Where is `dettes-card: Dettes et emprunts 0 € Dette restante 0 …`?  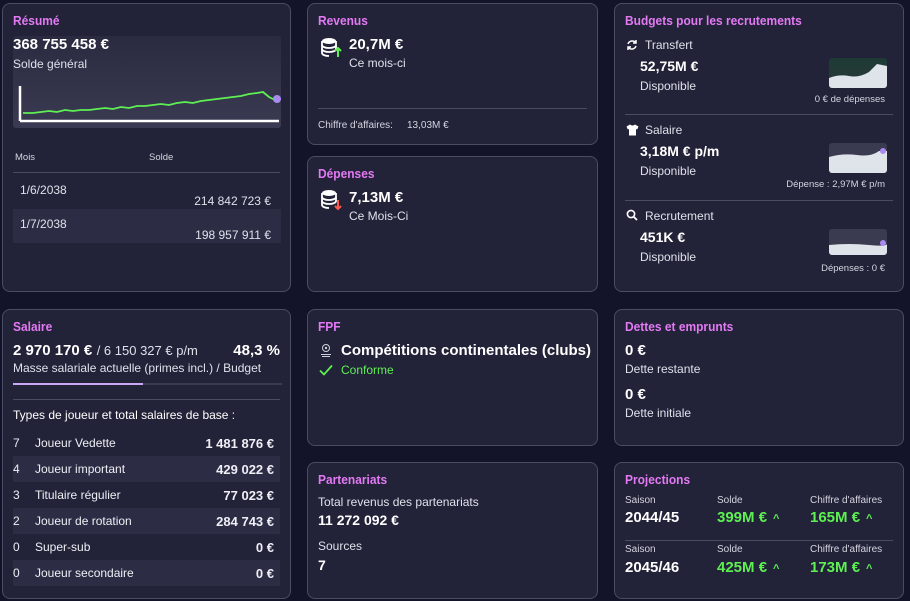 dettes-card: Dettes et emprunts 0 € Dette restante 0 … is located at coordinates (759, 377).